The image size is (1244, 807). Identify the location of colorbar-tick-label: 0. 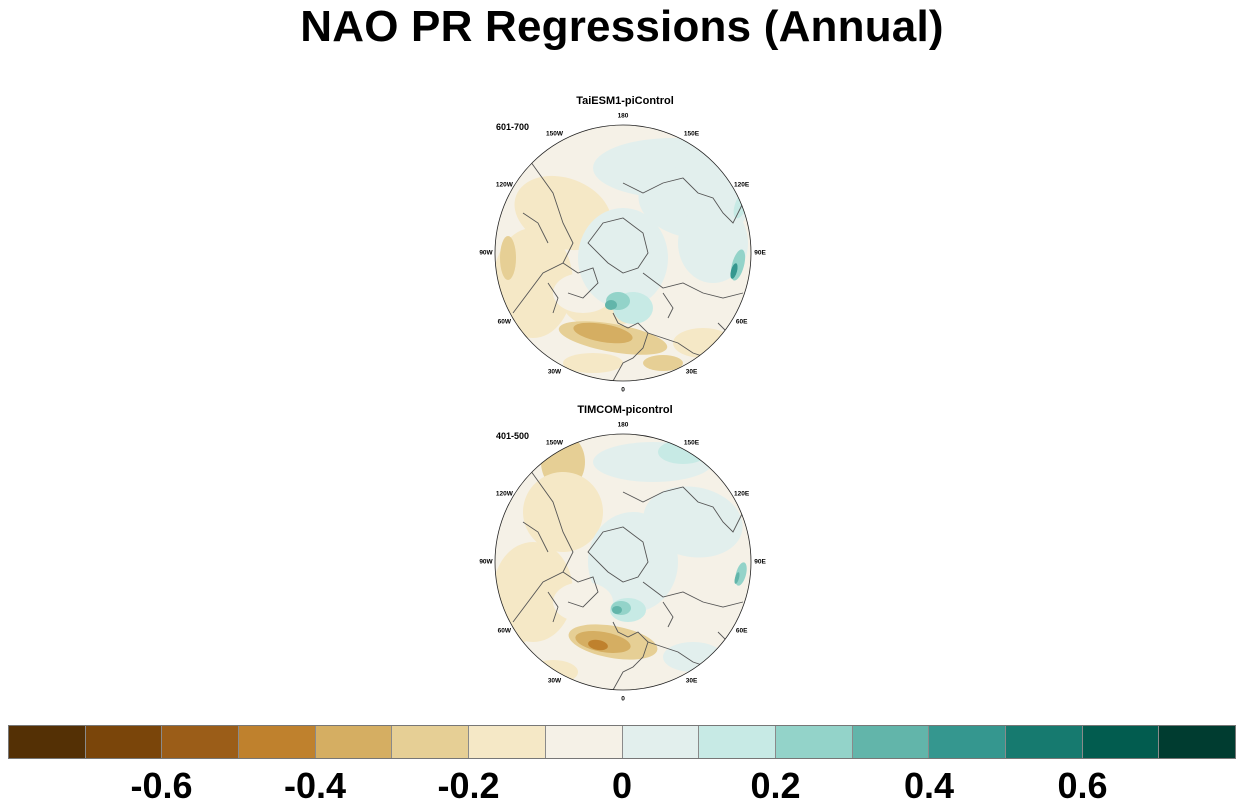
(622, 785).